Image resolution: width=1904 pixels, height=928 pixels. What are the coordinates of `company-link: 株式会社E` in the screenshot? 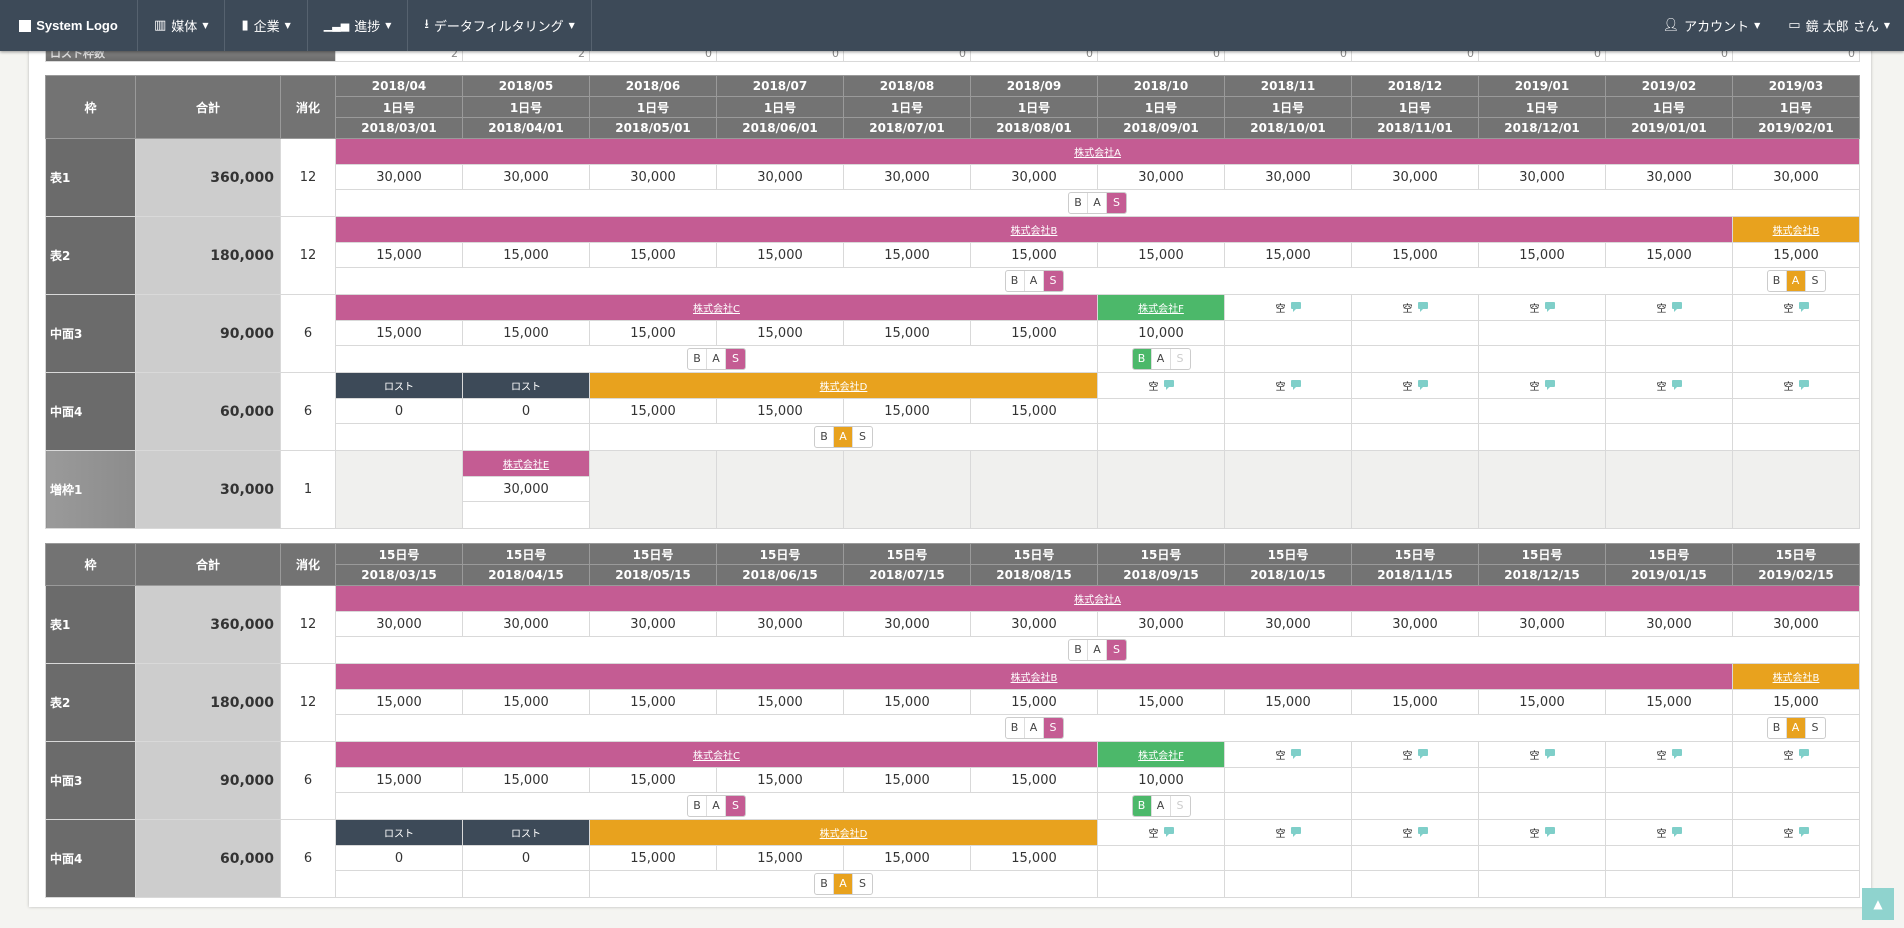 It's located at (526, 465).